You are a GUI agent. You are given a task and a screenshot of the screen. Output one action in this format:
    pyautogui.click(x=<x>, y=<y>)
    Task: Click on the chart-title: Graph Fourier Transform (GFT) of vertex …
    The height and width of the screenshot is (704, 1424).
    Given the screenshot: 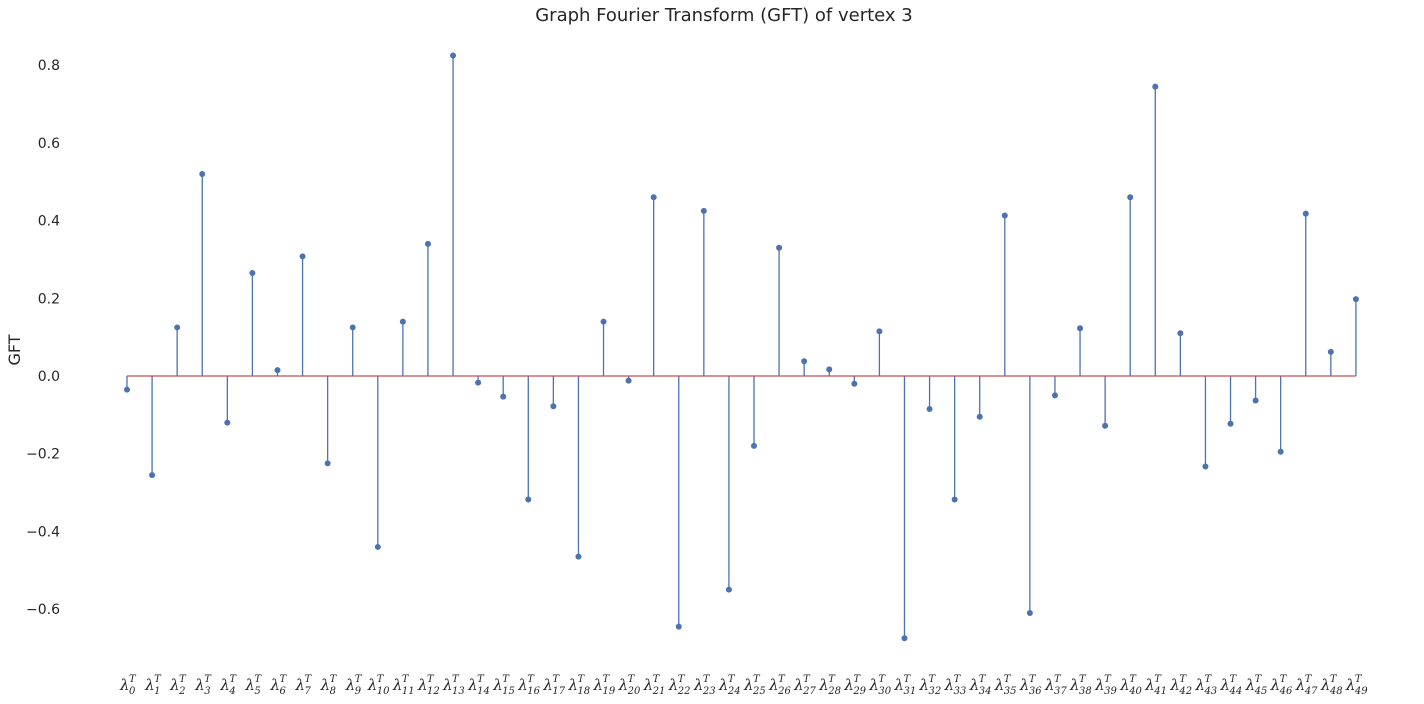 What is the action you would take?
    pyautogui.click(x=724, y=15)
    